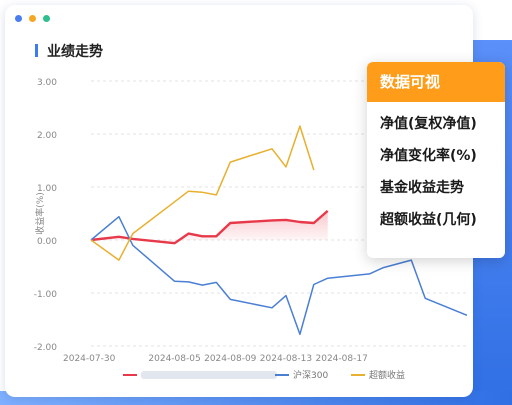 Image resolution: width=512 pixels, height=405 pixels. I want to click on menu-item-adjusted-nav: 净值(复权净值), so click(428, 124).